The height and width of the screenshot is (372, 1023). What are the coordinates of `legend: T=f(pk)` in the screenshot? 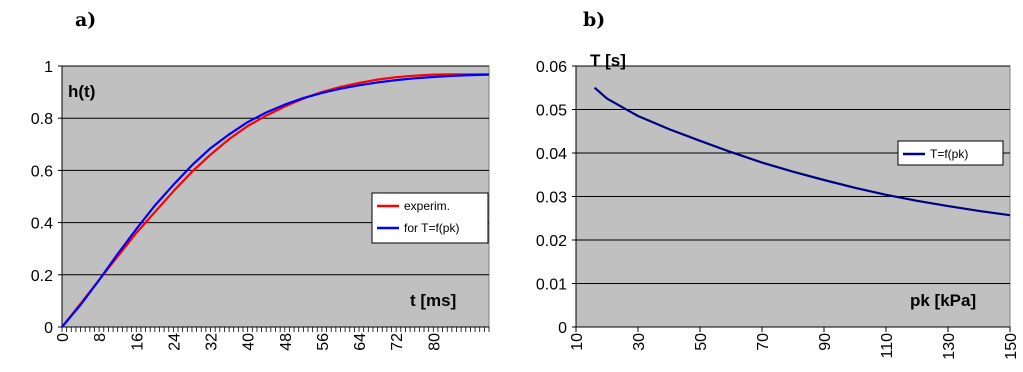 It's located at (950, 153).